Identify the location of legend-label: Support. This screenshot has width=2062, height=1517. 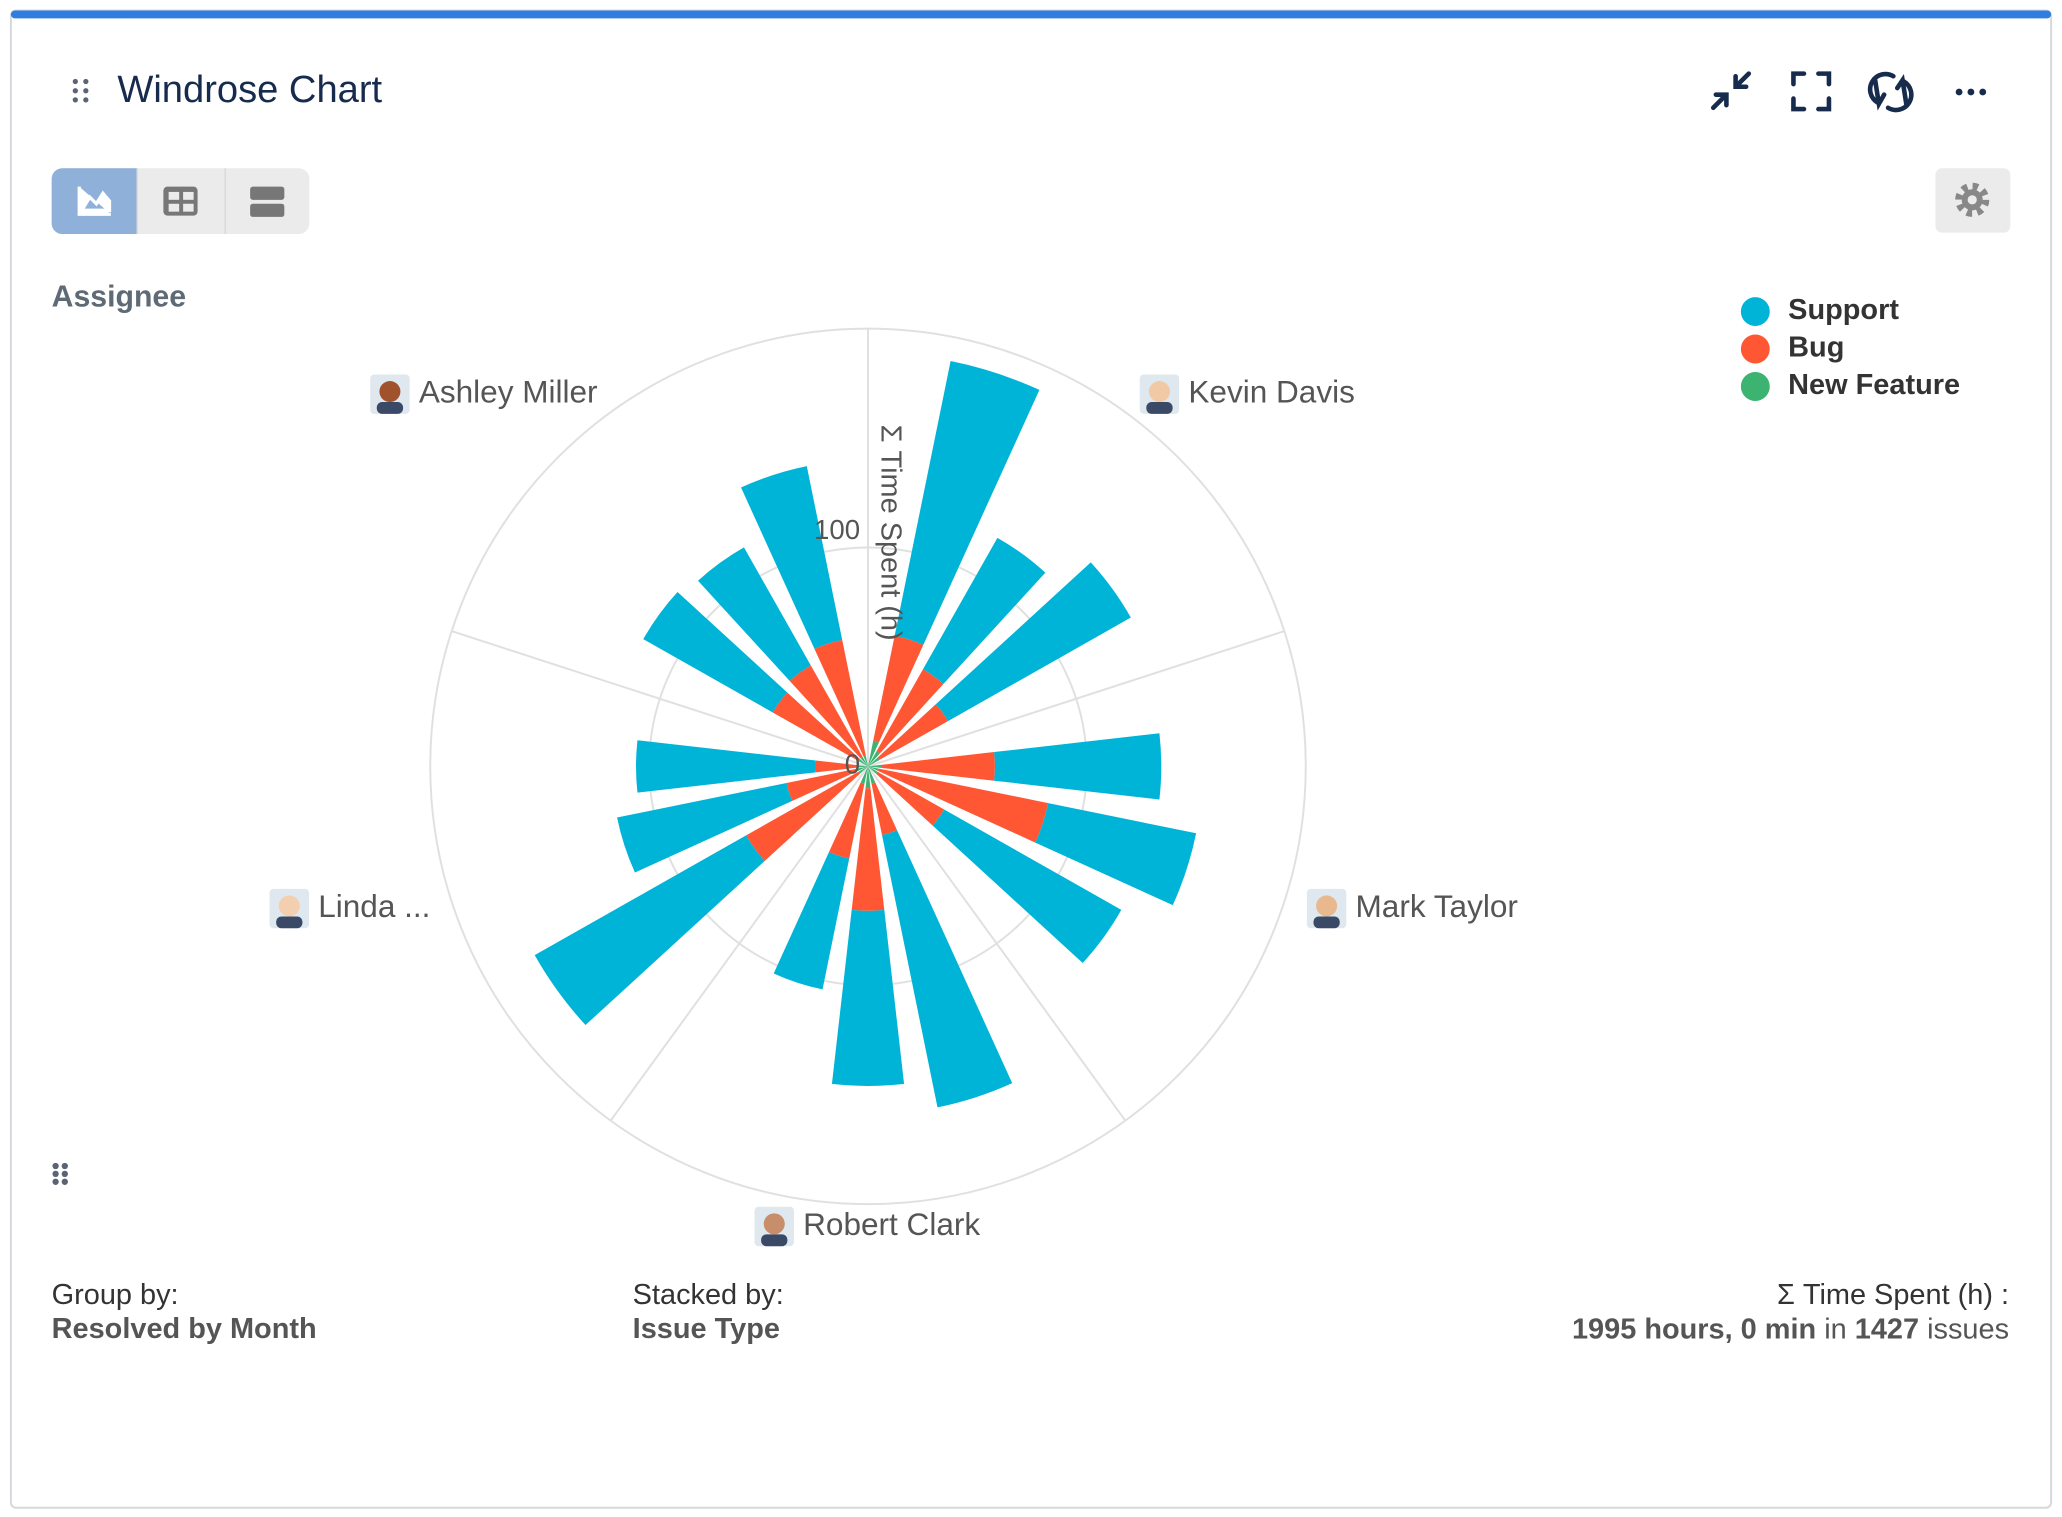
(1843, 310).